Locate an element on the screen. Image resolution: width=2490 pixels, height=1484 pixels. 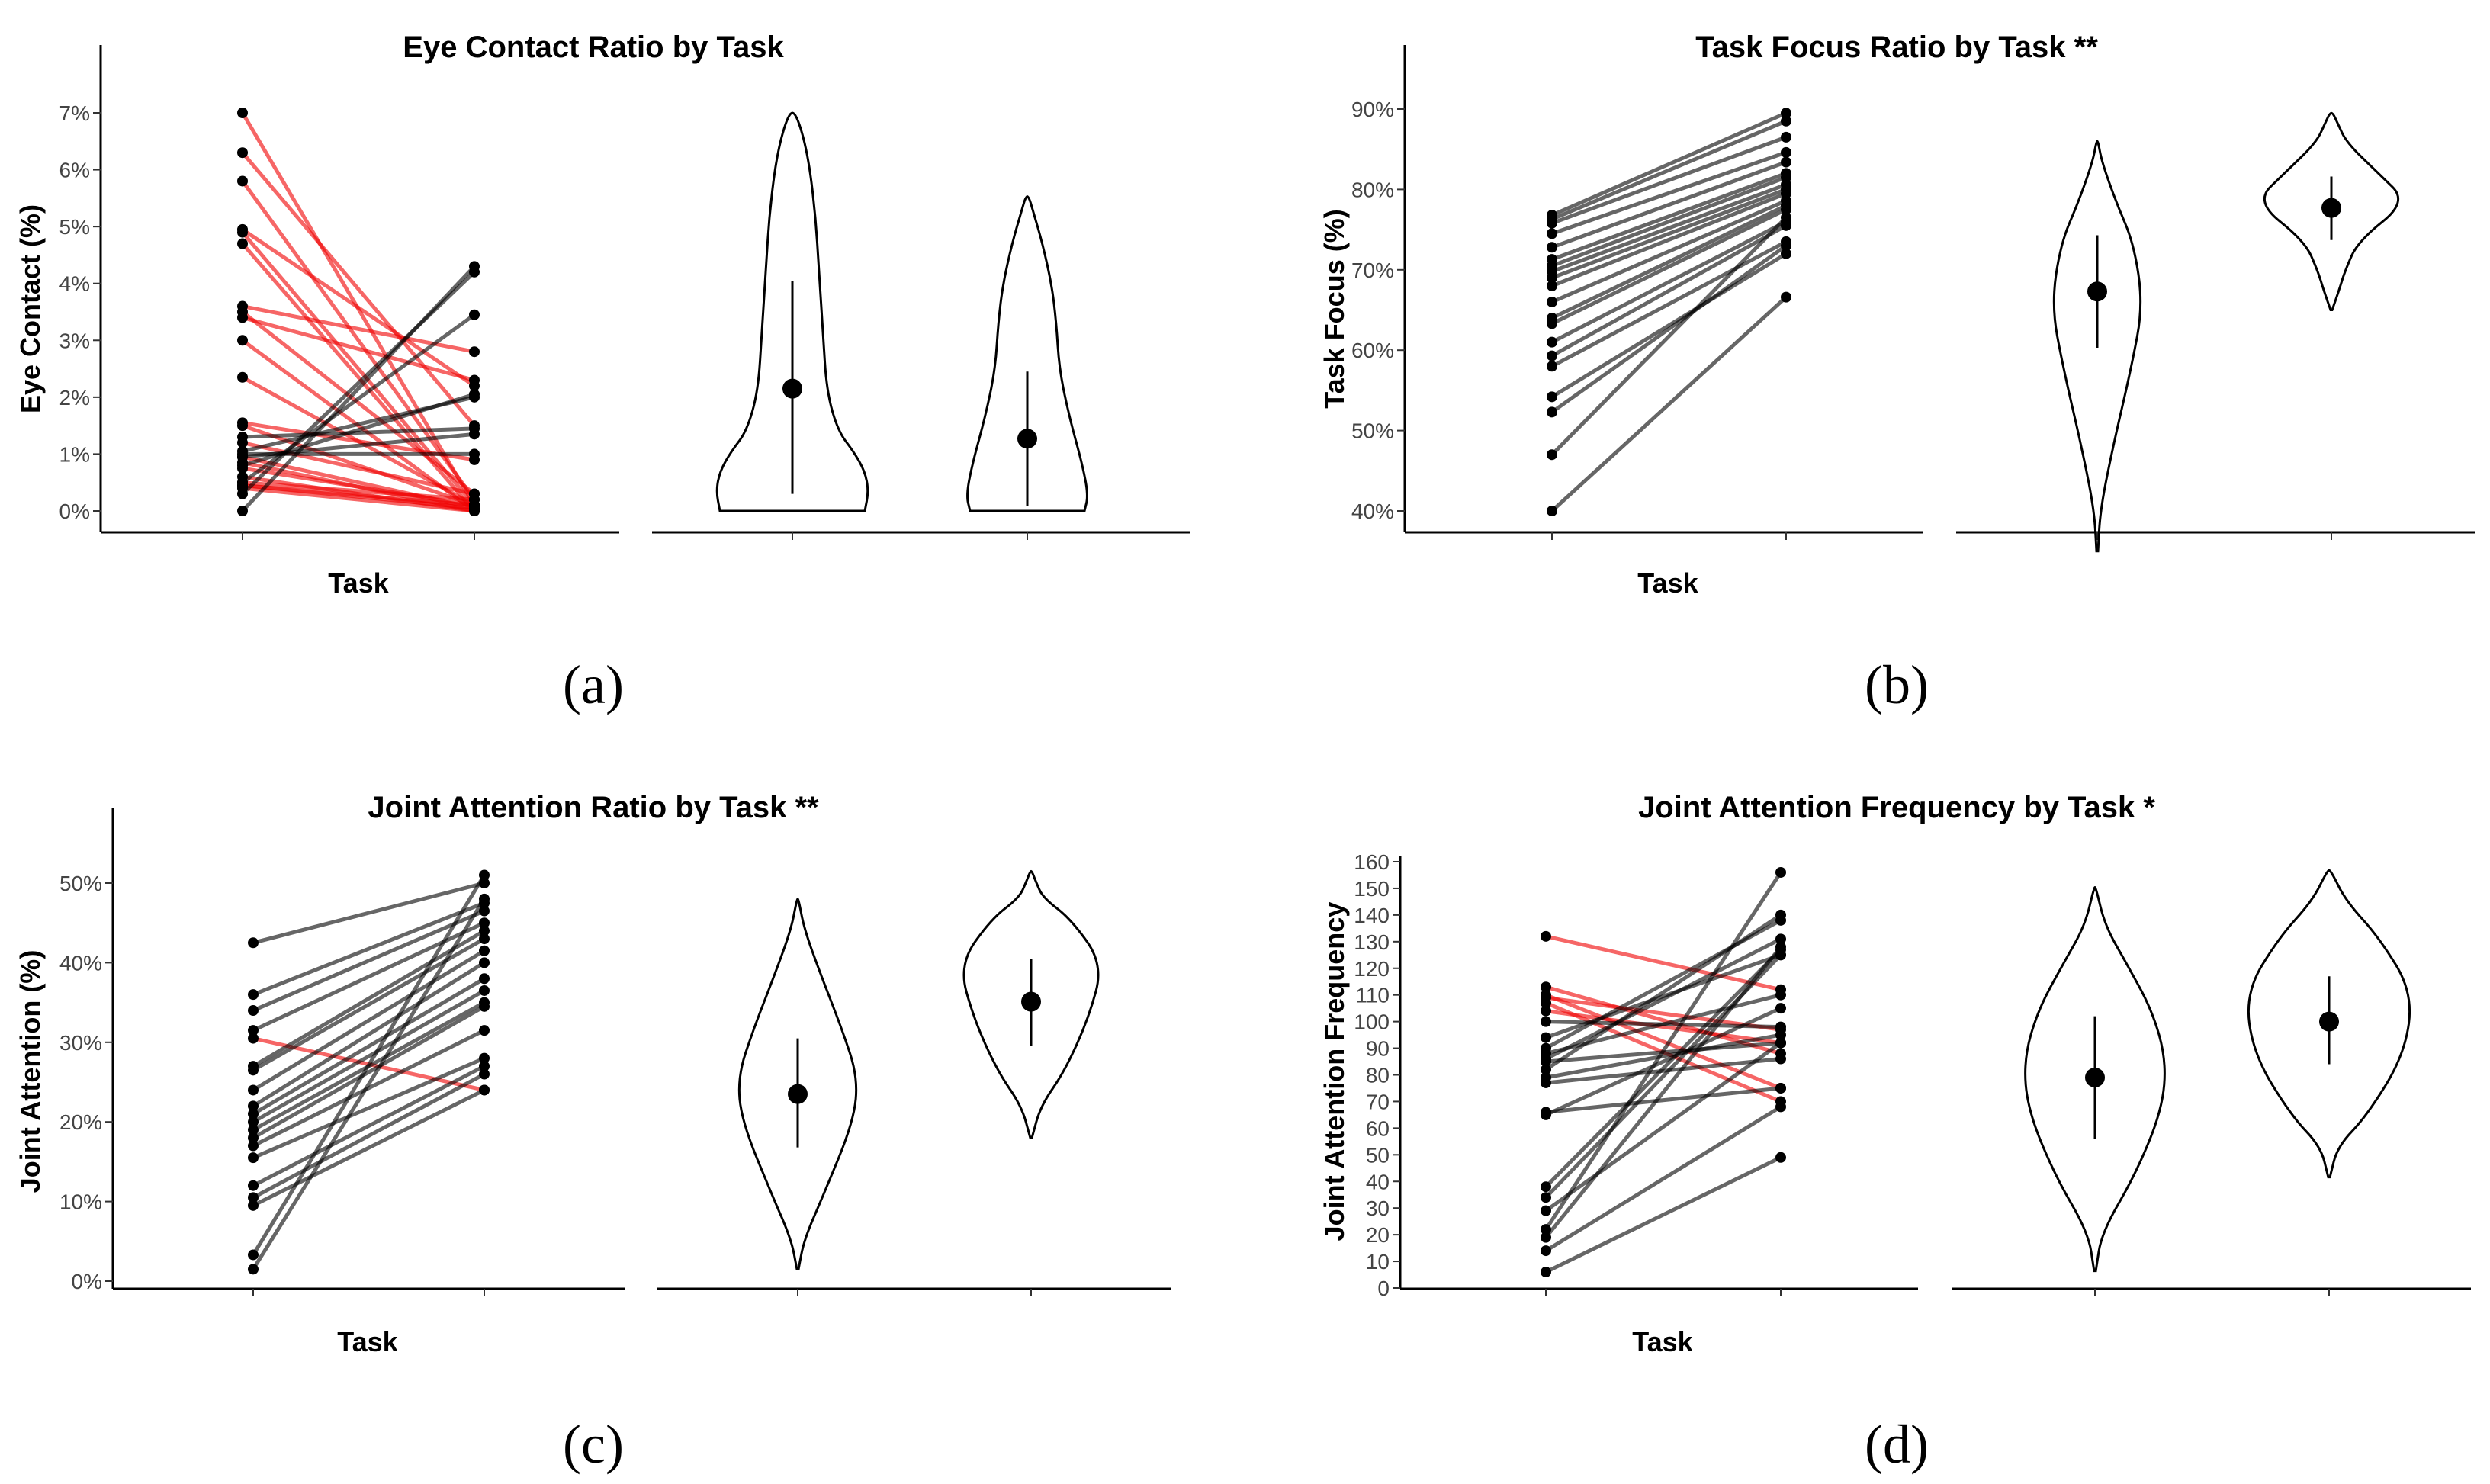
panel-b-ylabel: Task Focus (%) is located at coordinates (1334, 308).